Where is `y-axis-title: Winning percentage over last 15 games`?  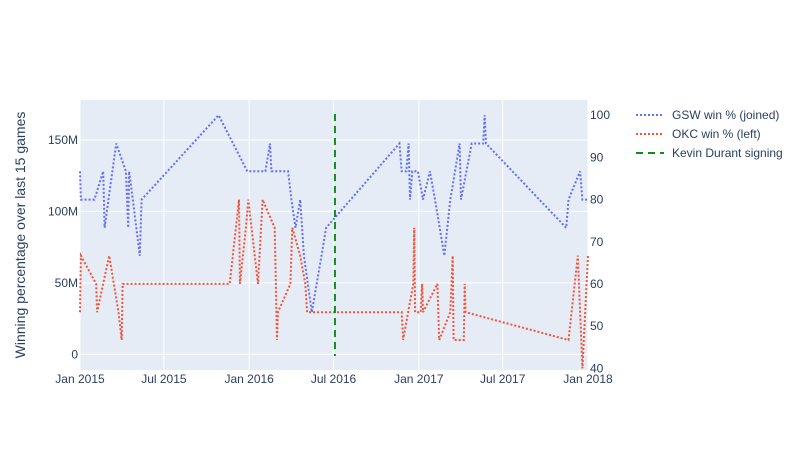
y-axis-title: Winning percentage over last 15 games is located at coordinates (20, 235).